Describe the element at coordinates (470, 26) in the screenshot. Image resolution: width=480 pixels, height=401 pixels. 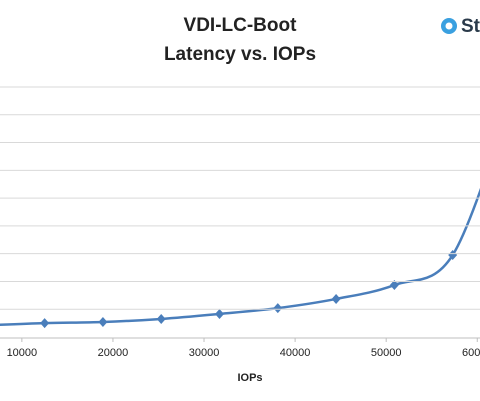
I see `logo-text: St` at that location.